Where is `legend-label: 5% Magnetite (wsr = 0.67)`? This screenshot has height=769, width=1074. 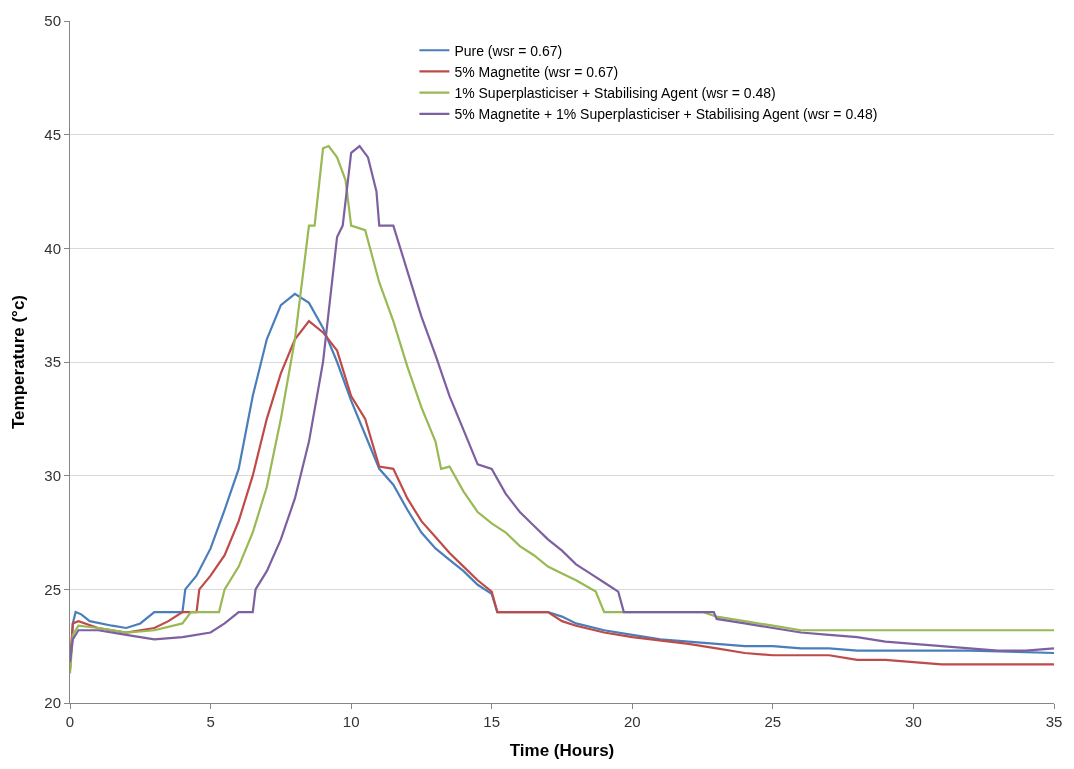
legend-label: 5% Magnetite (wsr = 0.67) is located at coordinates (536, 71).